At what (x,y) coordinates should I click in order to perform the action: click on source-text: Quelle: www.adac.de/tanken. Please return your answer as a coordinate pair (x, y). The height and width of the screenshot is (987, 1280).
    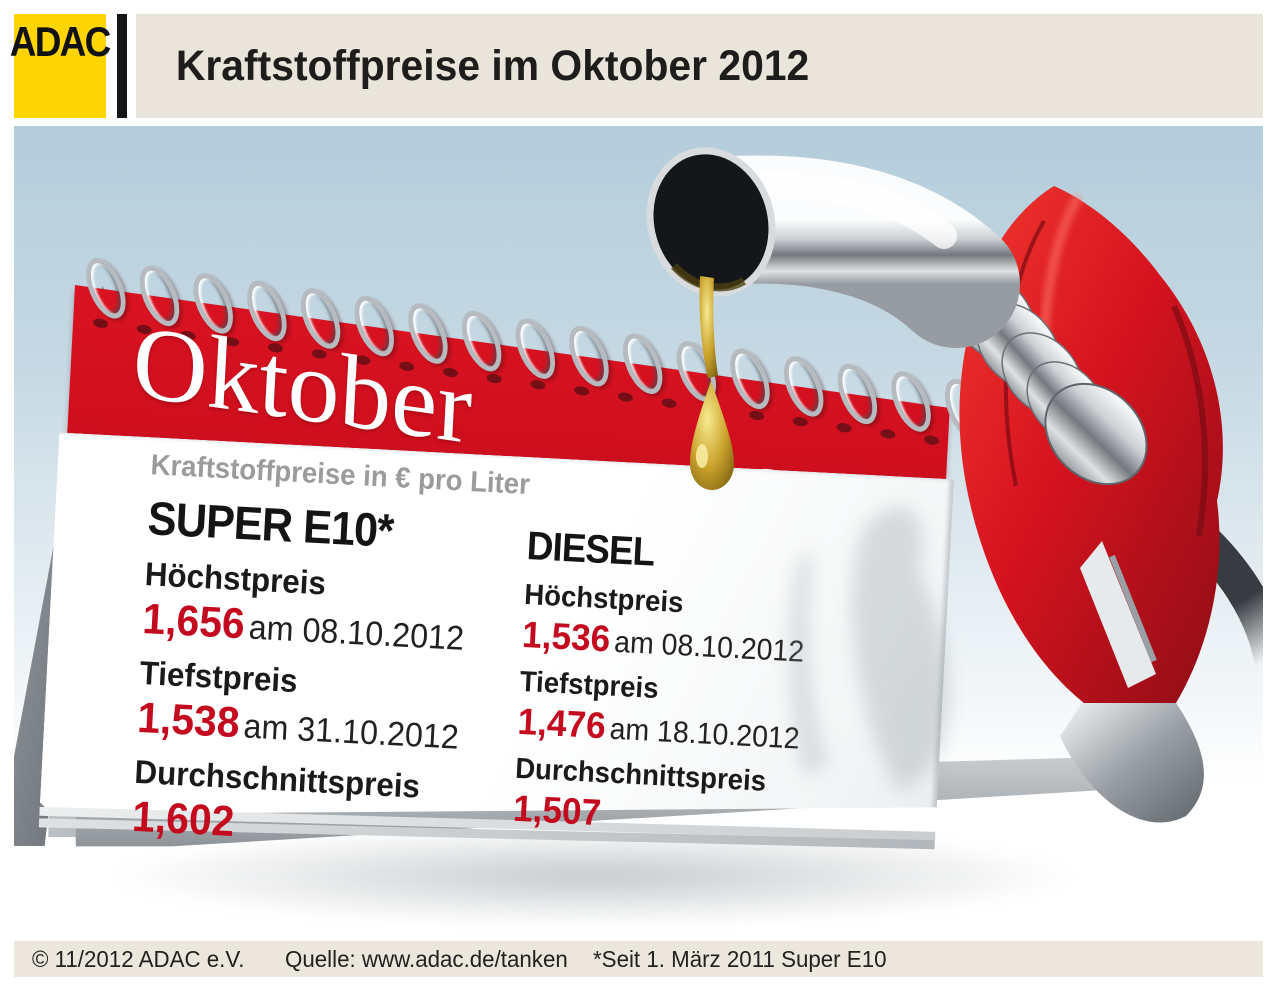
    Looking at the image, I should click on (426, 958).